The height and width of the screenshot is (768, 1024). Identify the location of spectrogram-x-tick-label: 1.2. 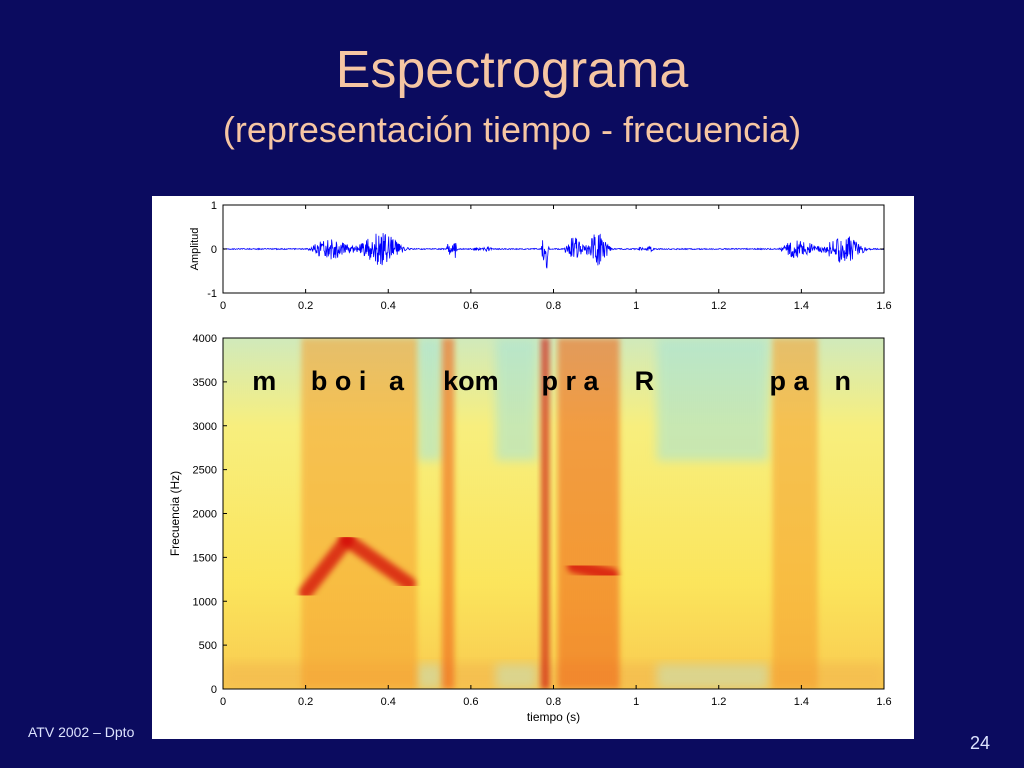
(718, 702).